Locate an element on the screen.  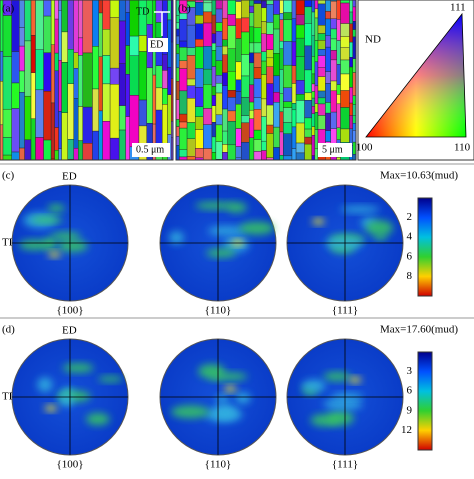
colorbar is located at coordinates (425, 247).